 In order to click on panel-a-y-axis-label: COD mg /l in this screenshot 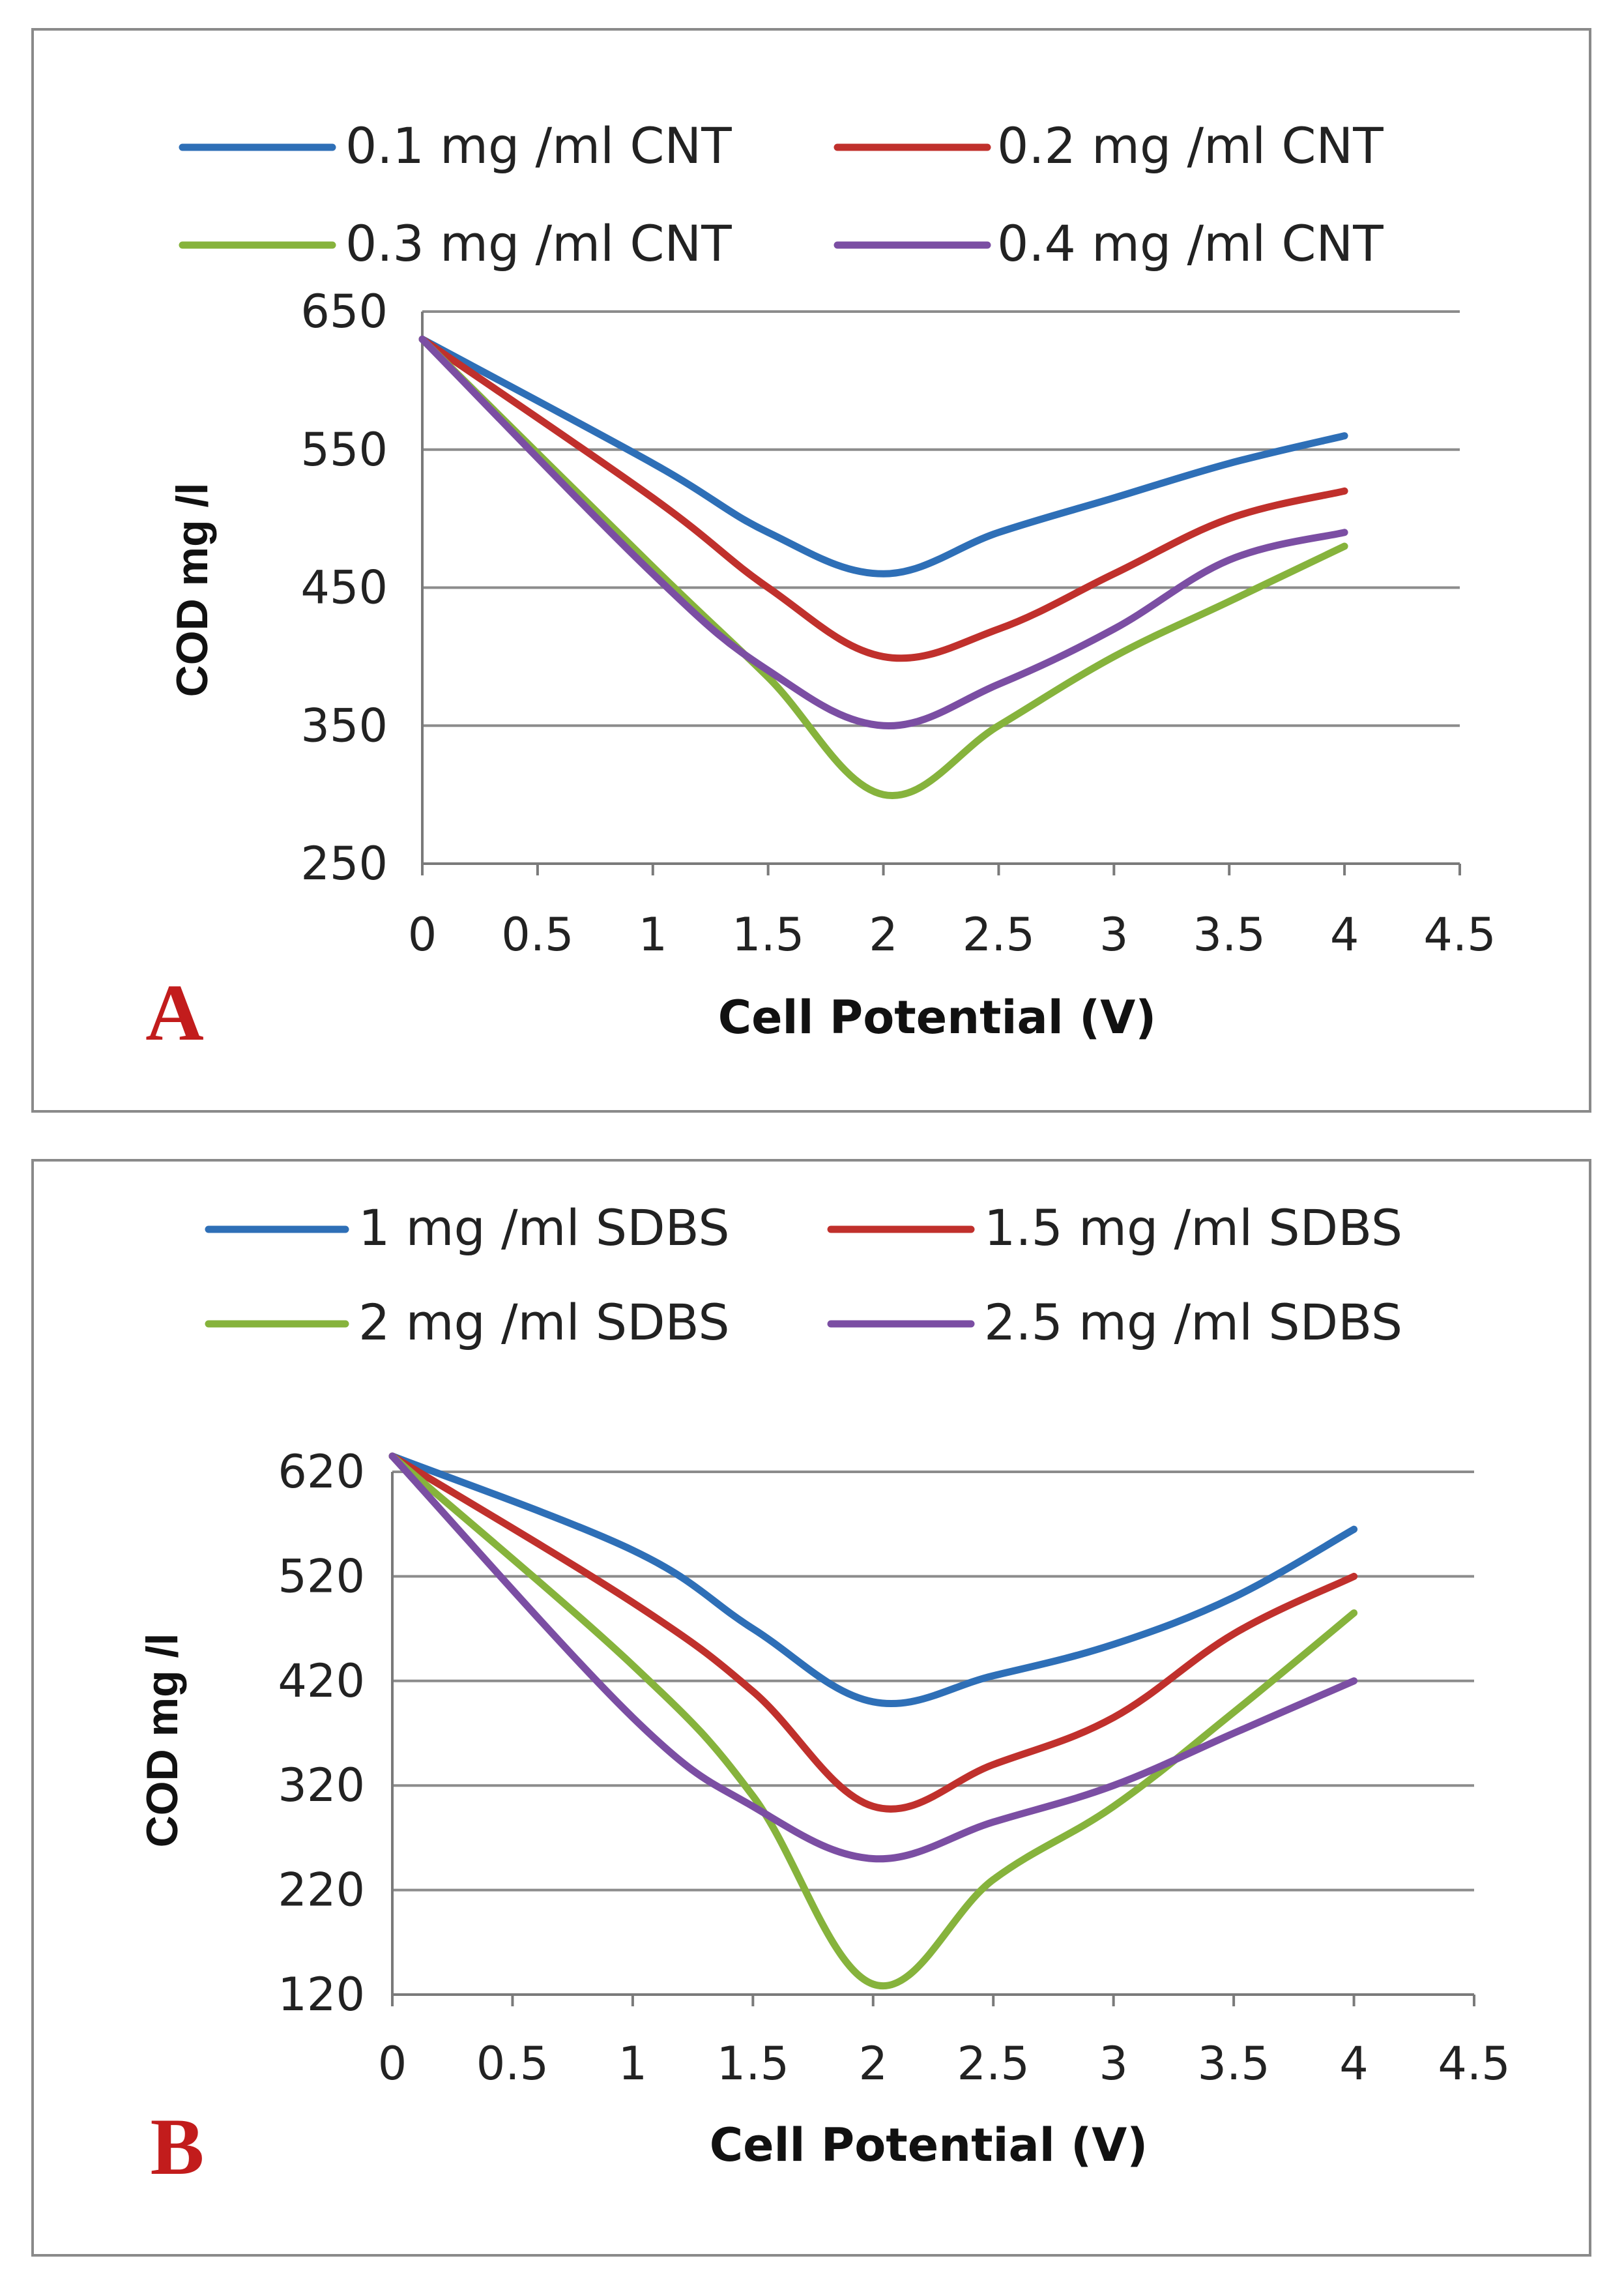, I will do `click(192, 590)`.